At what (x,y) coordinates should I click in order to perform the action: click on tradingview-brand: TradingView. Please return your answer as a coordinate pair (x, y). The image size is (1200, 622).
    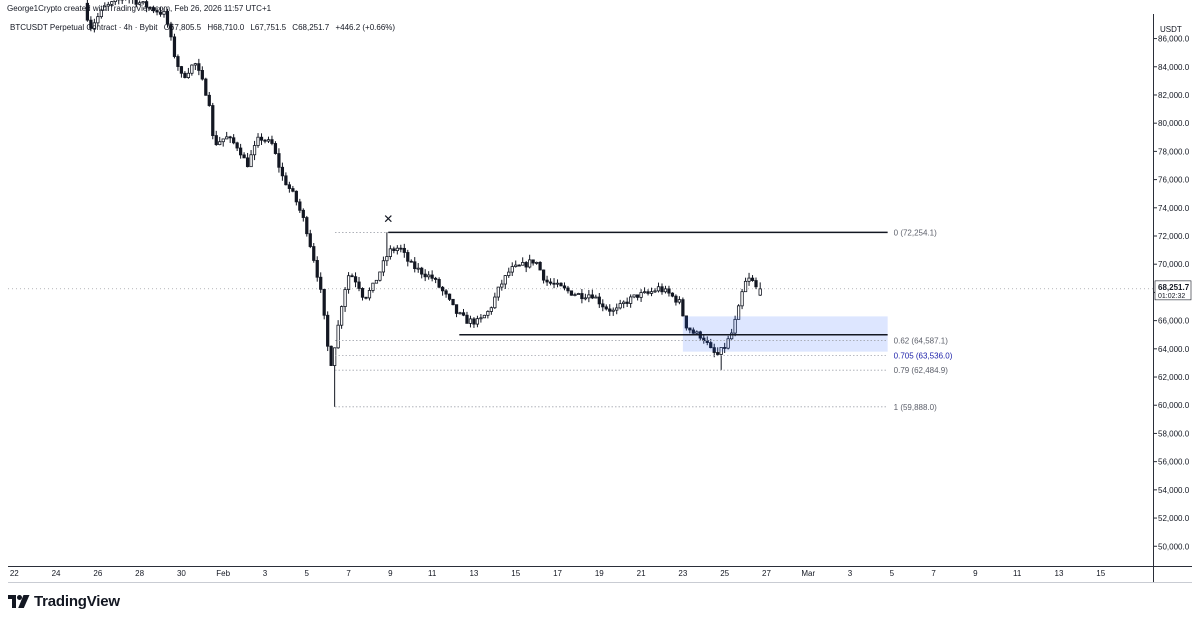
    Looking at the image, I should click on (64, 601).